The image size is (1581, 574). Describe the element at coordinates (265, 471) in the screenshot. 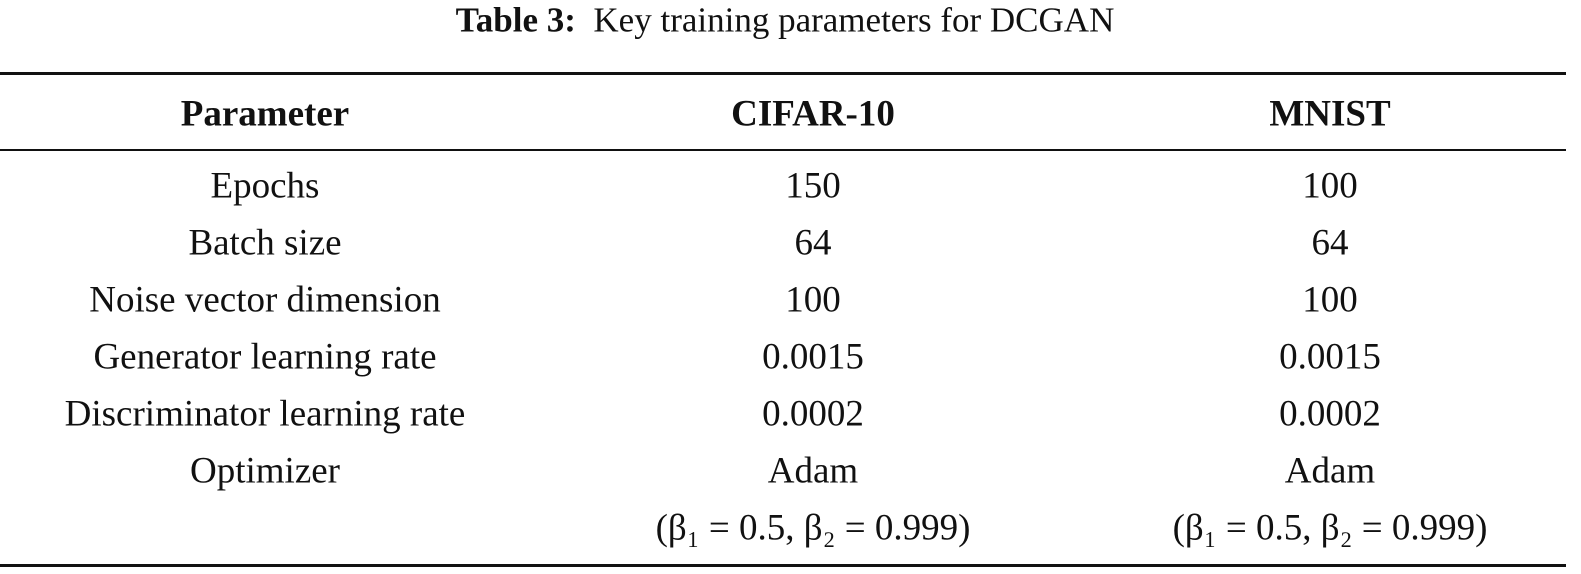

I see `table-cell: Optimizer` at that location.